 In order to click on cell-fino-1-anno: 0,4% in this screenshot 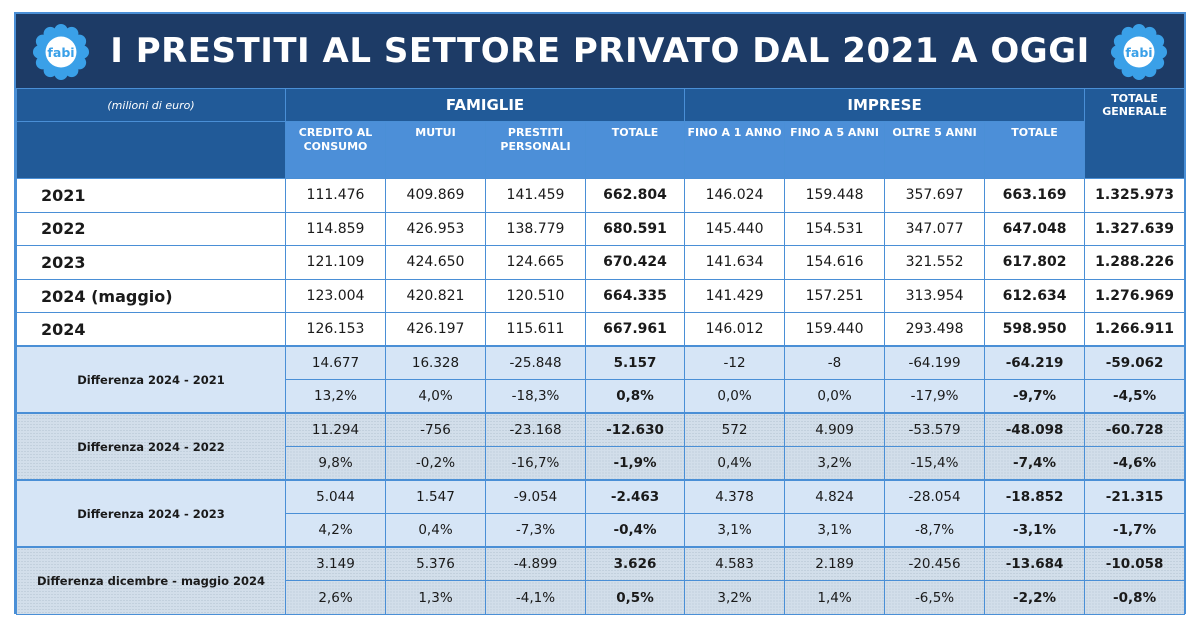, I will do `click(735, 463)`.